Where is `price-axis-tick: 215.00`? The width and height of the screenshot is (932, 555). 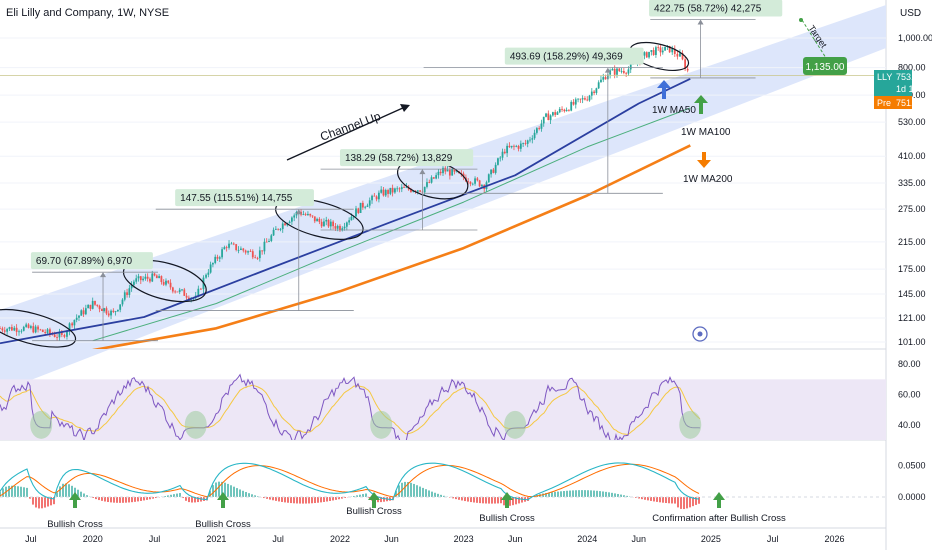 price-axis-tick: 215.00 is located at coordinates (912, 242).